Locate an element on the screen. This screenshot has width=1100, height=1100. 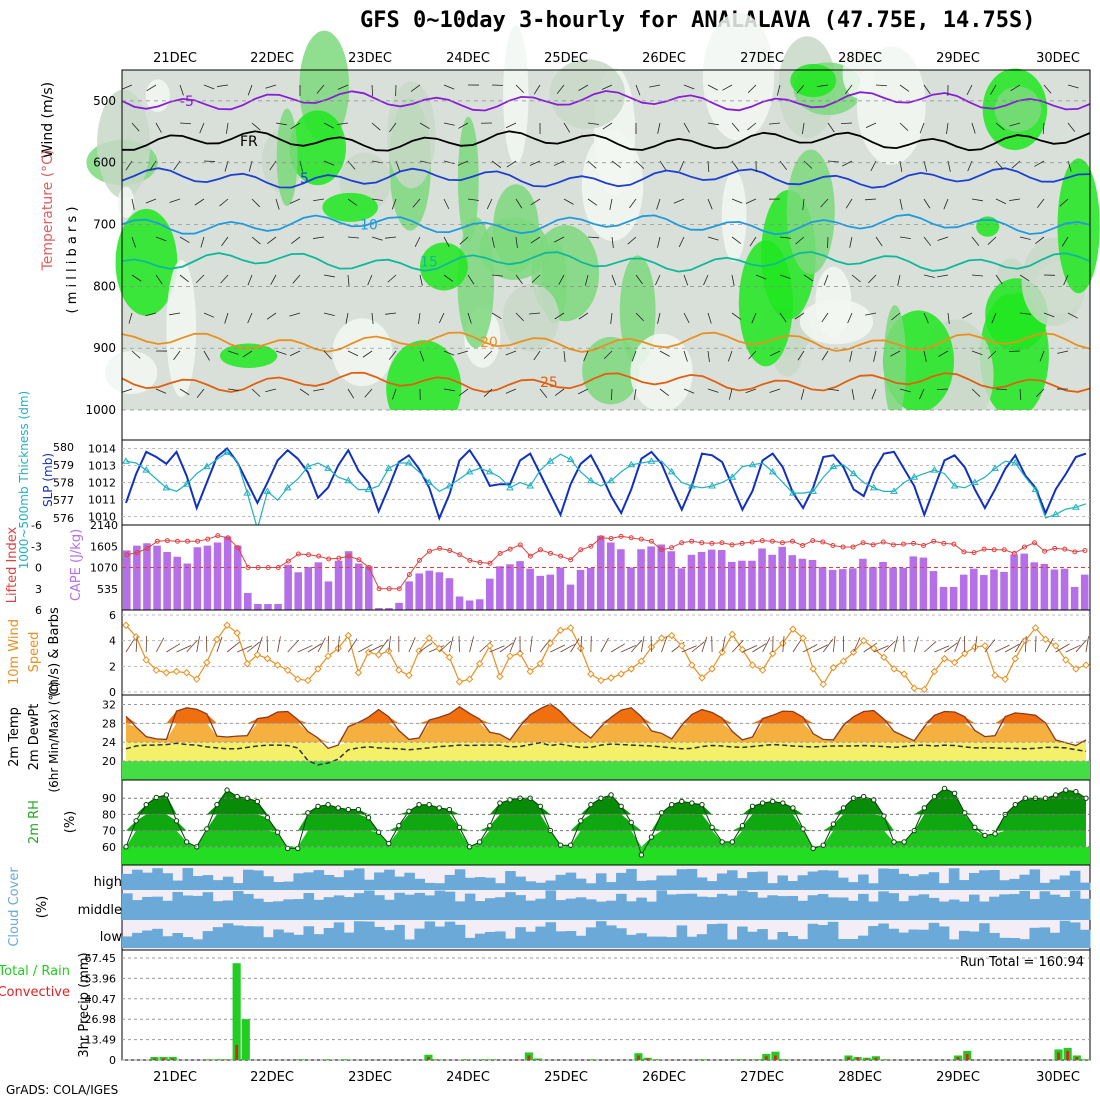
thickness-tick: 578 is located at coordinates (63, 483).